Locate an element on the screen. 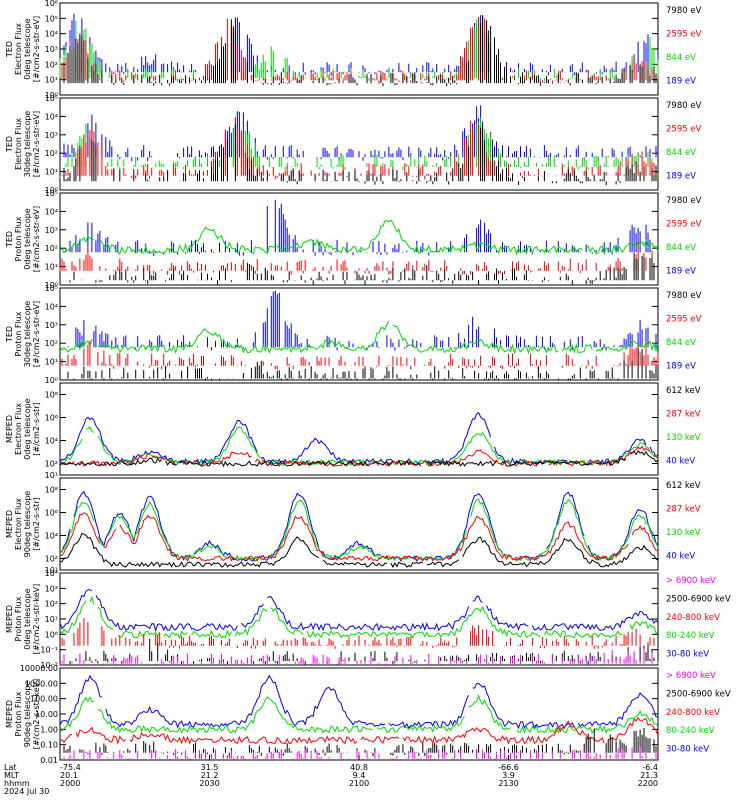 The image size is (750, 800). x-row-label: MLT is located at coordinates (11, 775).